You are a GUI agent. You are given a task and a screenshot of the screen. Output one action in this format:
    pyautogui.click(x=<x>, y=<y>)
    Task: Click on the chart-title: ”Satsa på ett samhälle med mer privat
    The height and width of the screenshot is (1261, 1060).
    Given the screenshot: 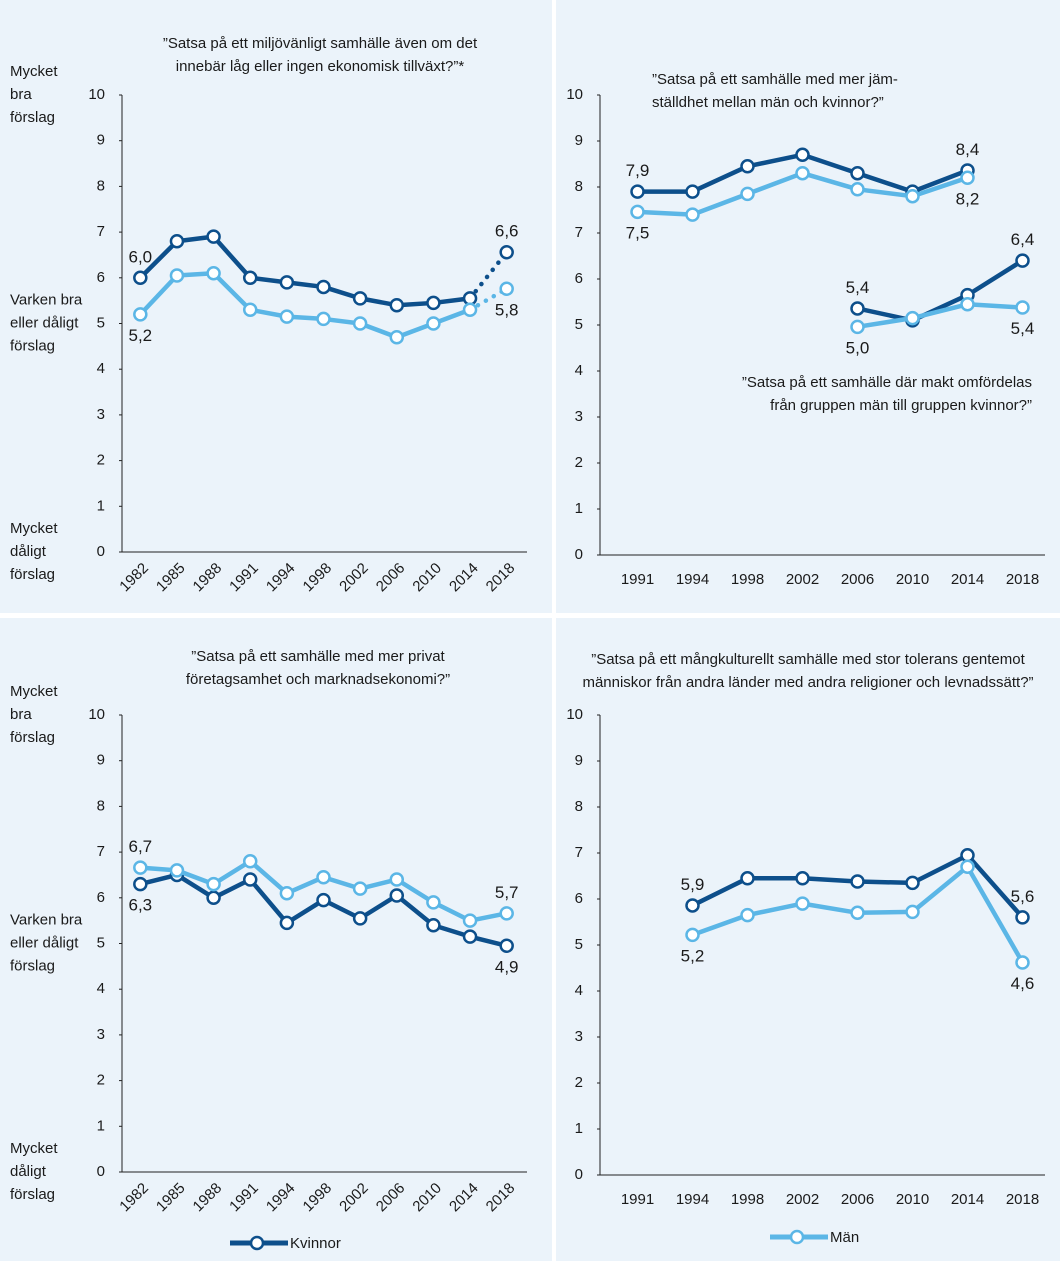 What is the action you would take?
    pyautogui.click(x=318, y=656)
    